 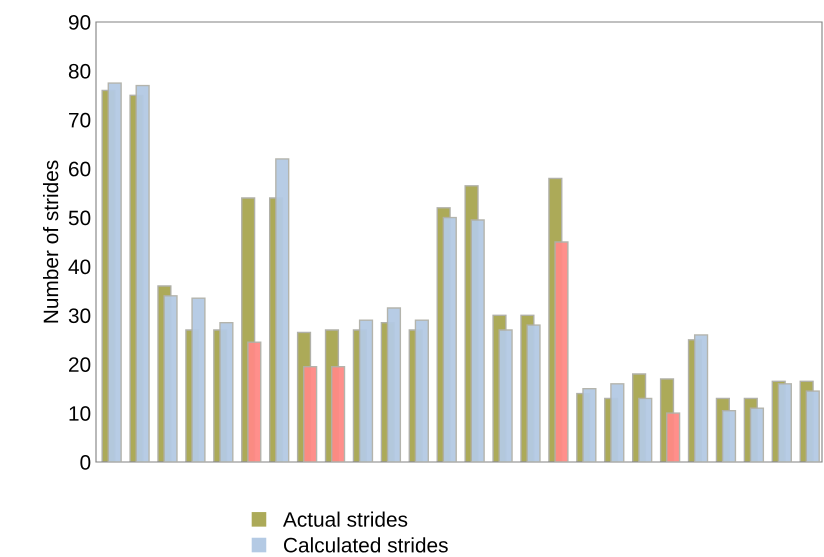 What do you see at coordinates (79, 316) in the screenshot?
I see `y-tick-label: 30` at bounding box center [79, 316].